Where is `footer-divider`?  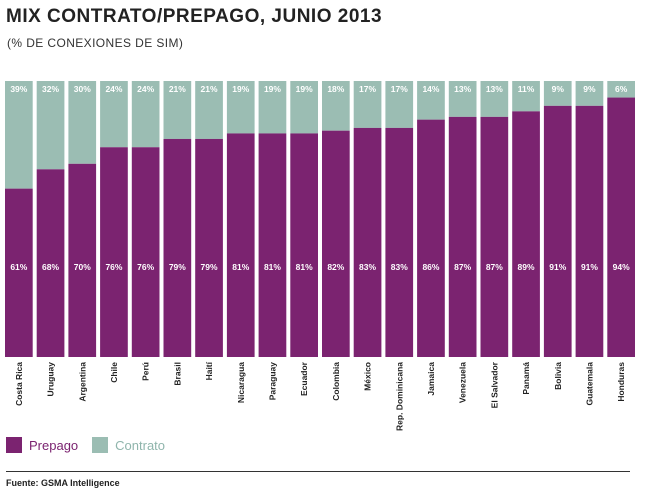
footer-divider is located at coordinates (318, 471).